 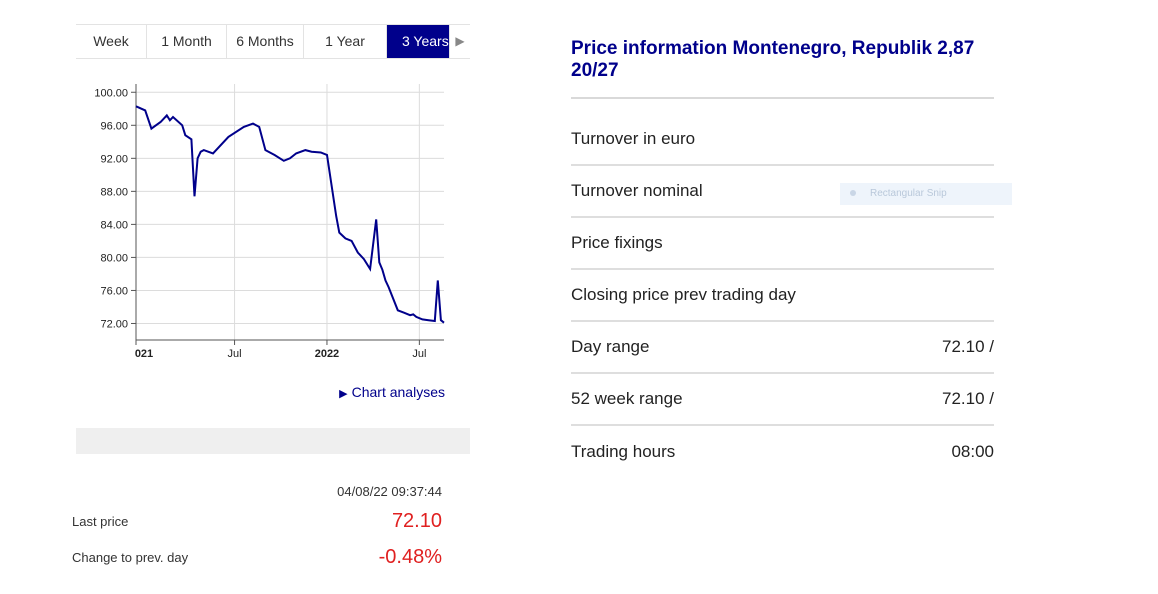 What do you see at coordinates (853, 193) in the screenshot?
I see `snip-icon` at bounding box center [853, 193].